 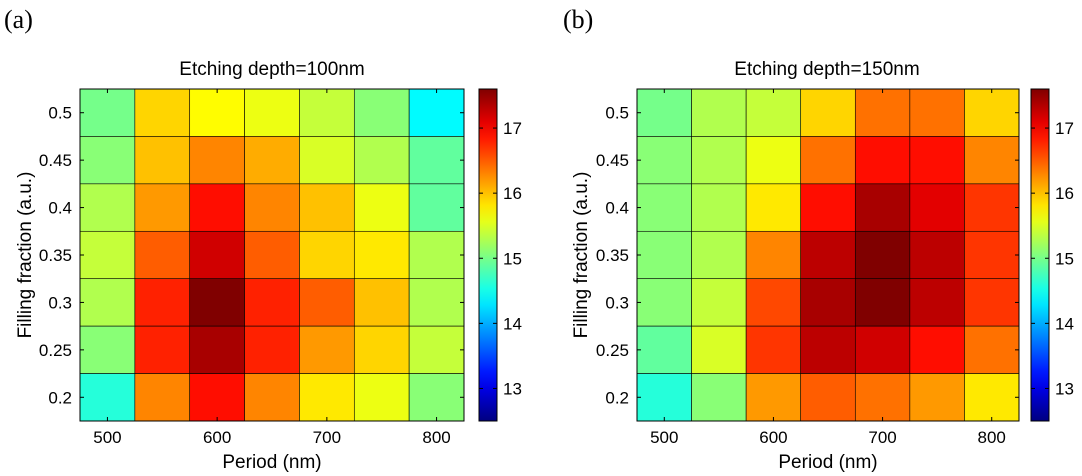 What do you see at coordinates (1052, 258) in the screenshot?
I see `colorbar-ticks-b: 13 14 15 16 17` at bounding box center [1052, 258].